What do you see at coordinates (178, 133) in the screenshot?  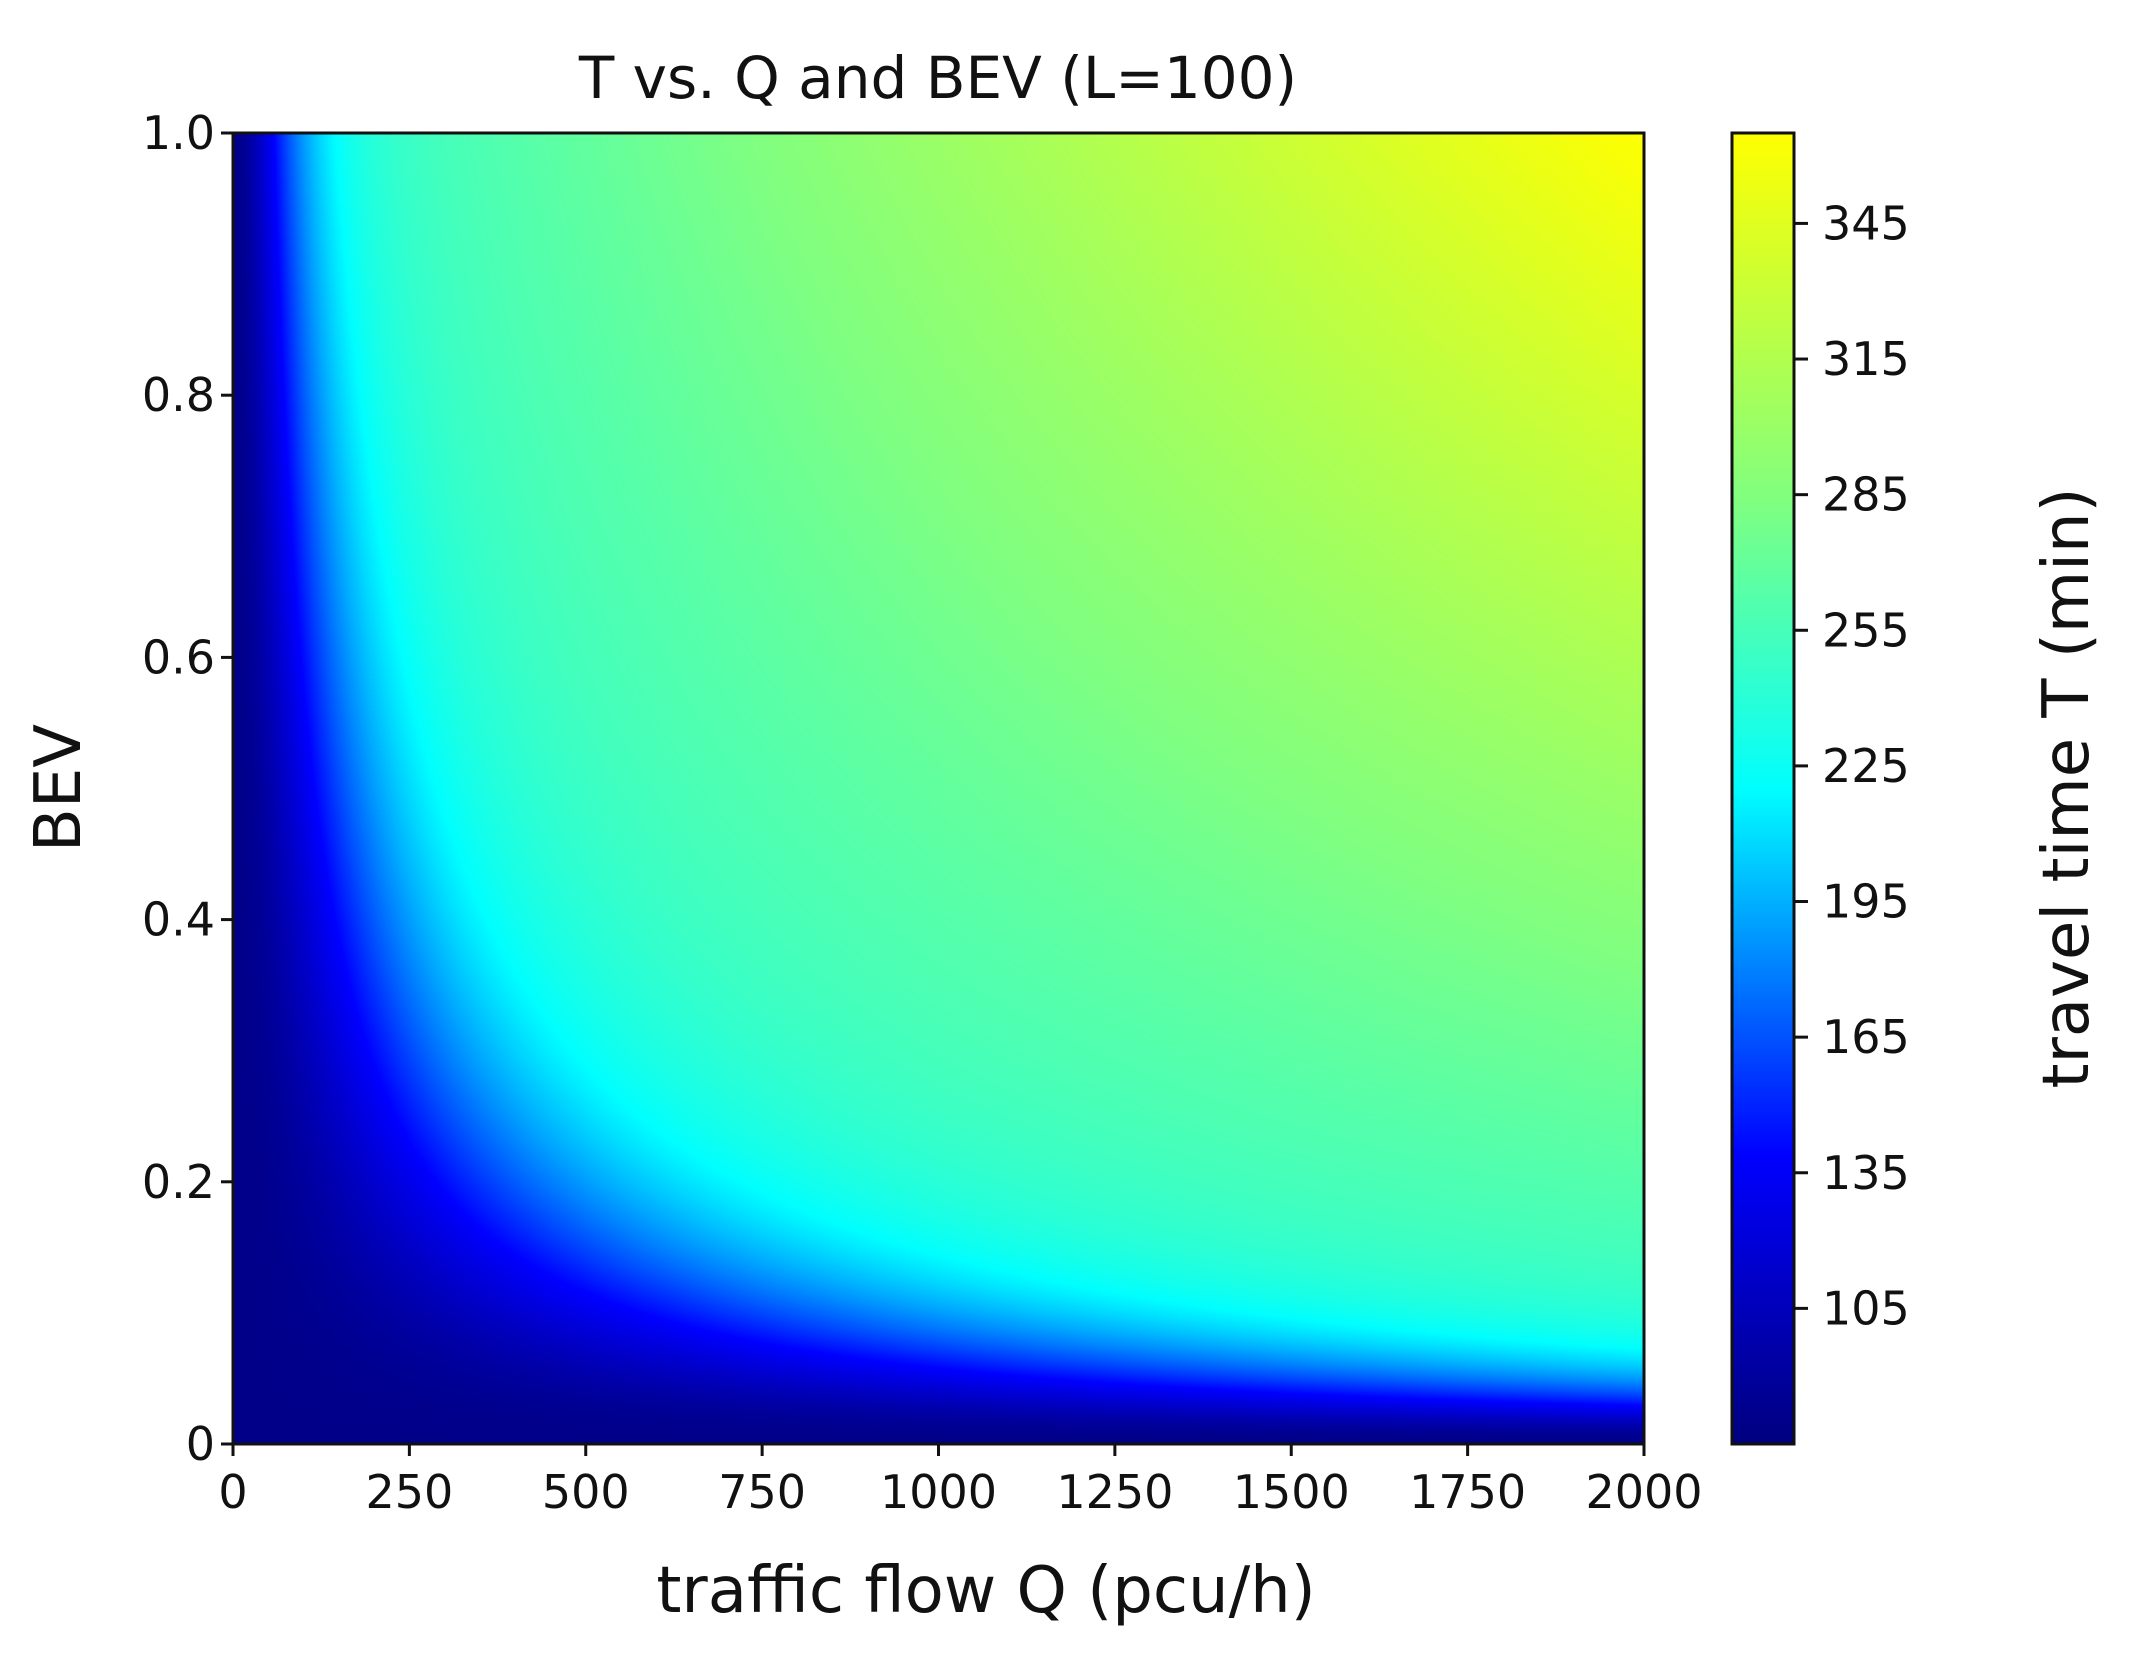 I see `y-tick-label: 1.0` at bounding box center [178, 133].